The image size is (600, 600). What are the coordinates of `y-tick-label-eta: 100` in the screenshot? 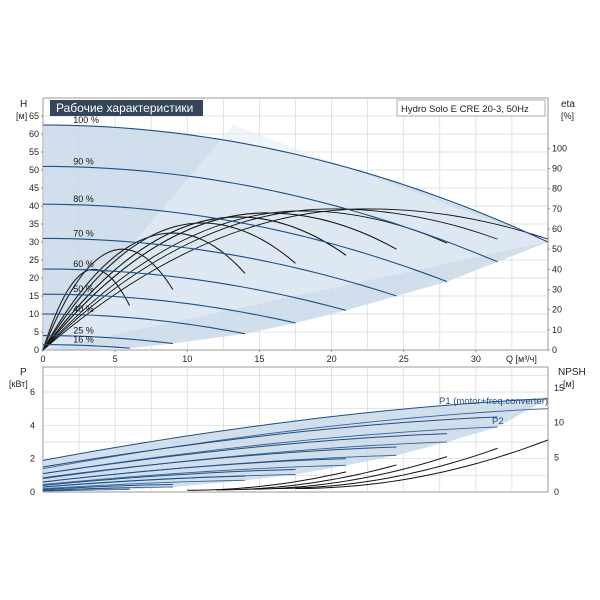 It's located at (559, 148).